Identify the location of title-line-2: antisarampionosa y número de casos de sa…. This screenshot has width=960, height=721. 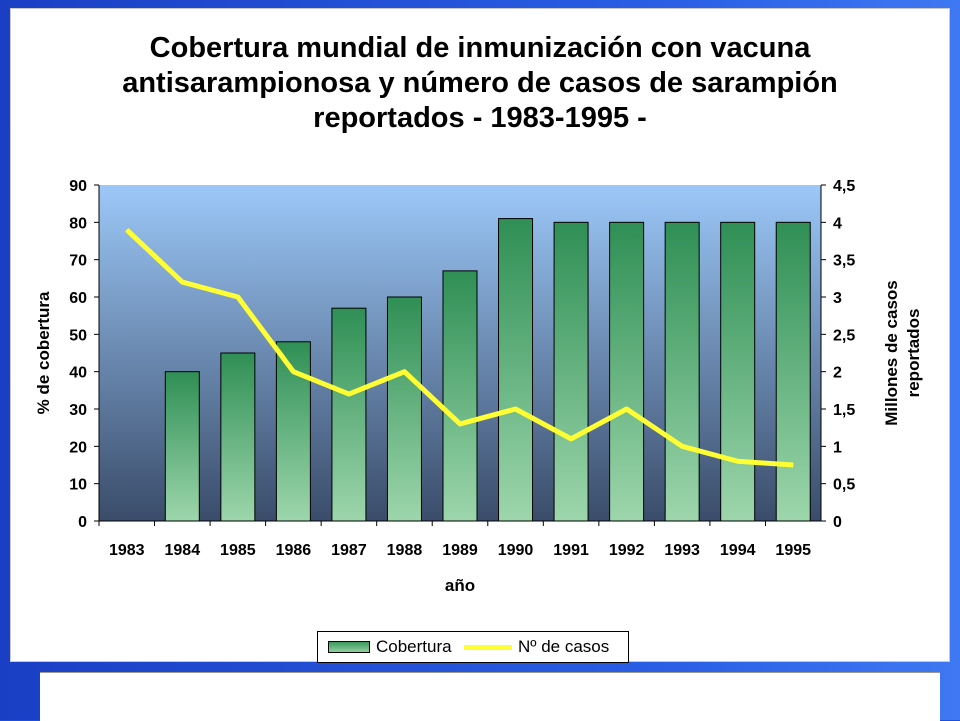
(480, 83).